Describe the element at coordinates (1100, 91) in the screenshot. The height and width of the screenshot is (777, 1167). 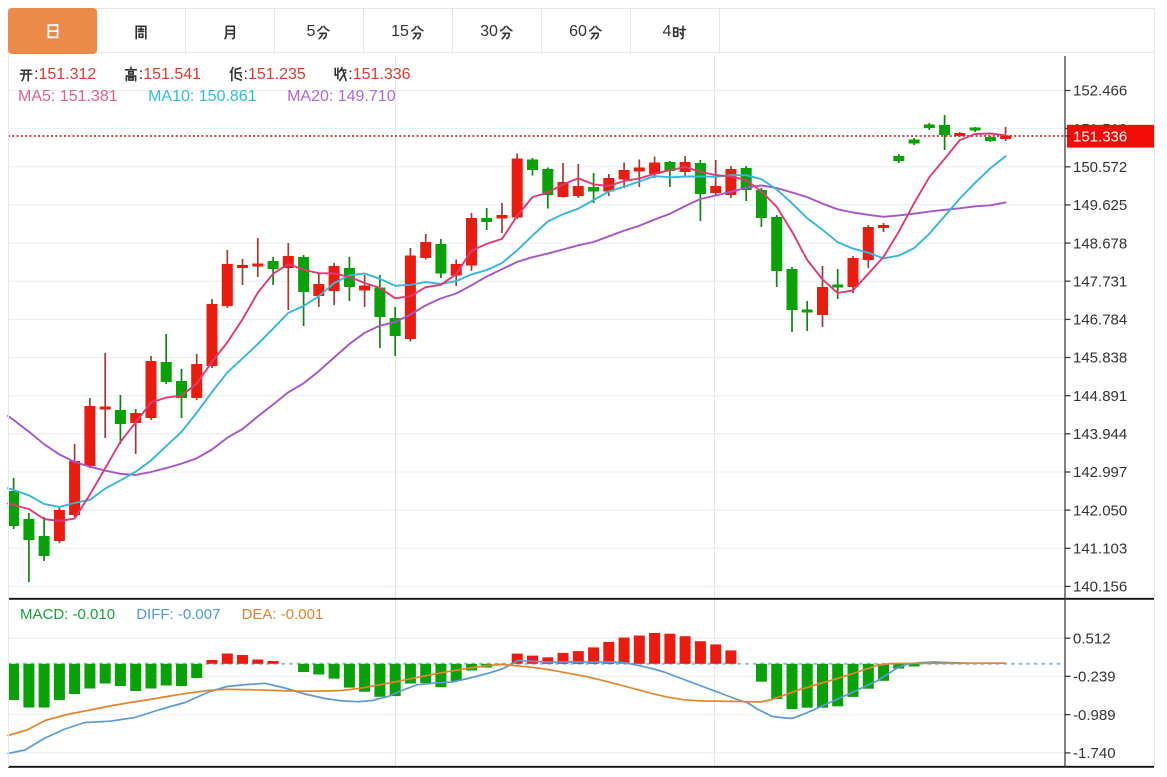
I see `svg-text: 152.466` at that location.